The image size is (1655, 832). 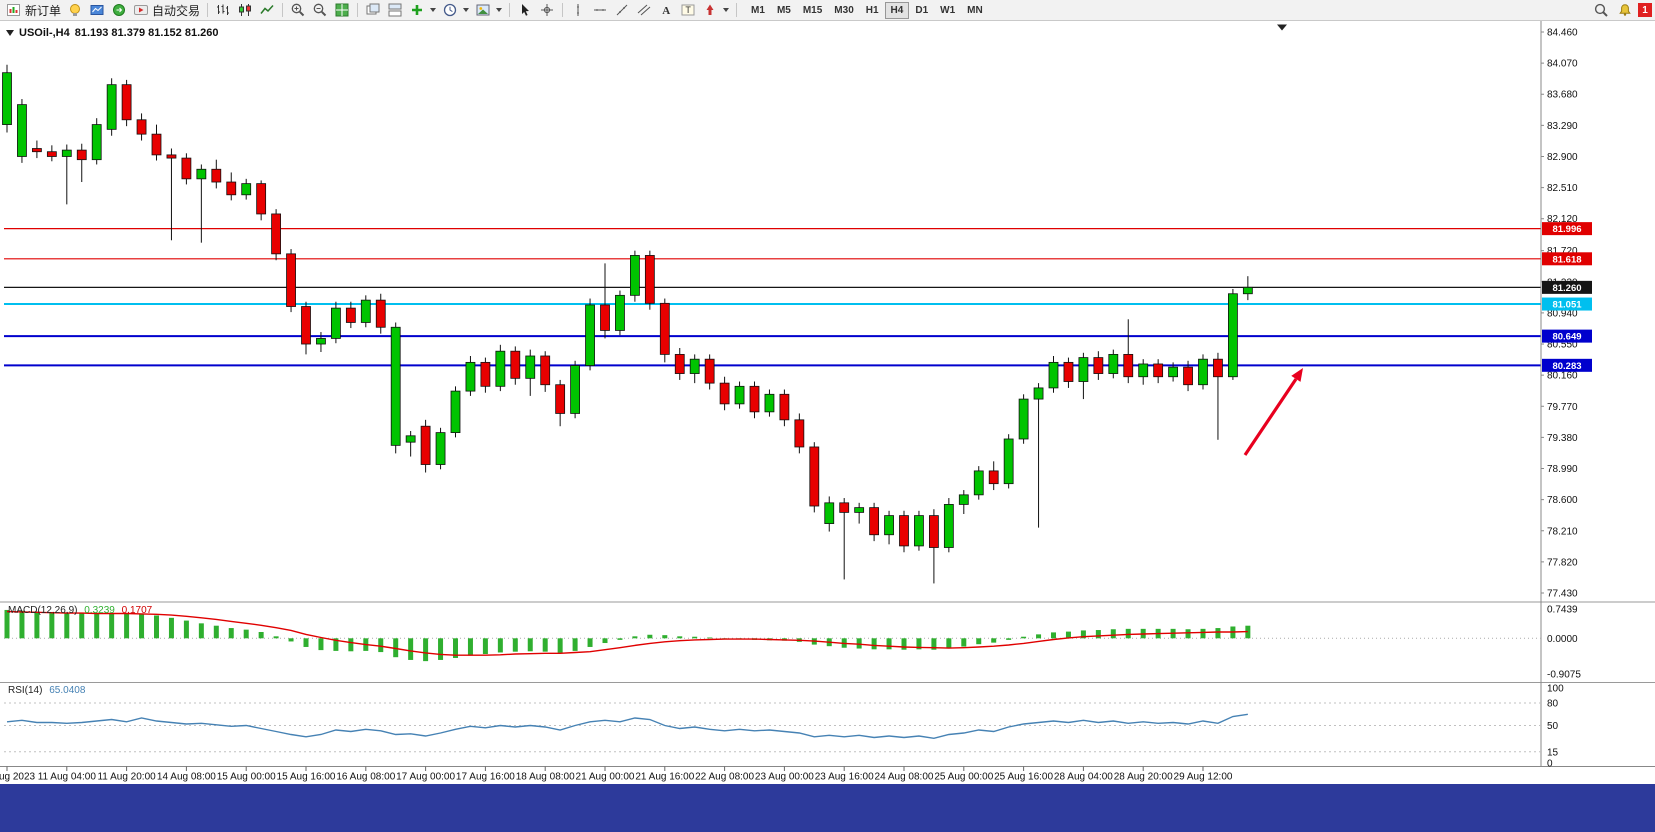 What do you see at coordinates (622, 10) in the screenshot?
I see `trendline-tool-button` at bounding box center [622, 10].